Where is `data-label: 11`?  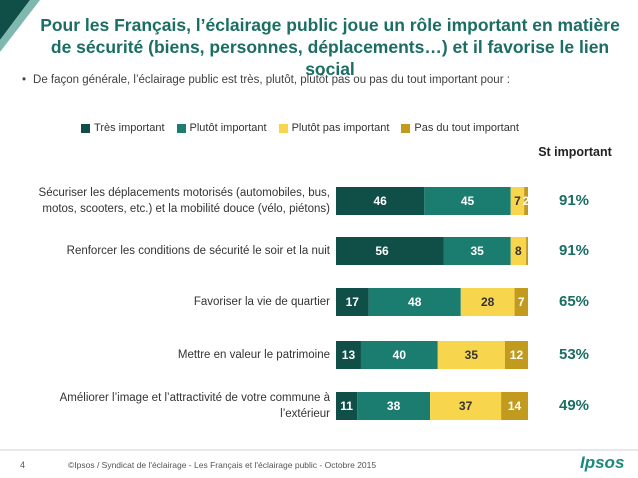
data-label: 11 is located at coordinates (346, 406).